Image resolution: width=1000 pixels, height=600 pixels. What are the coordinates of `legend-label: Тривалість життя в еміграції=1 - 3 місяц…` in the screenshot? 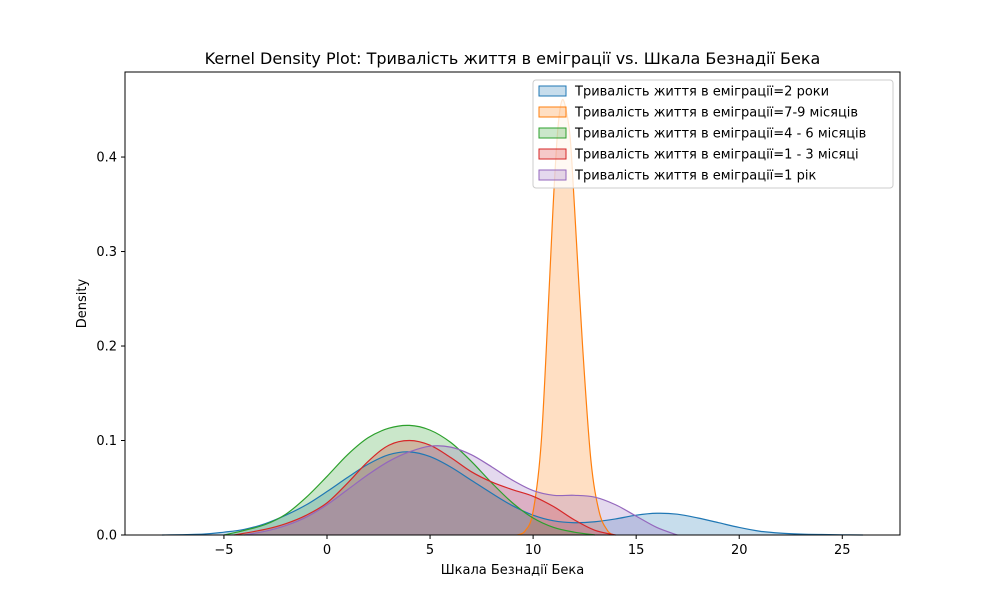 It's located at (716, 155).